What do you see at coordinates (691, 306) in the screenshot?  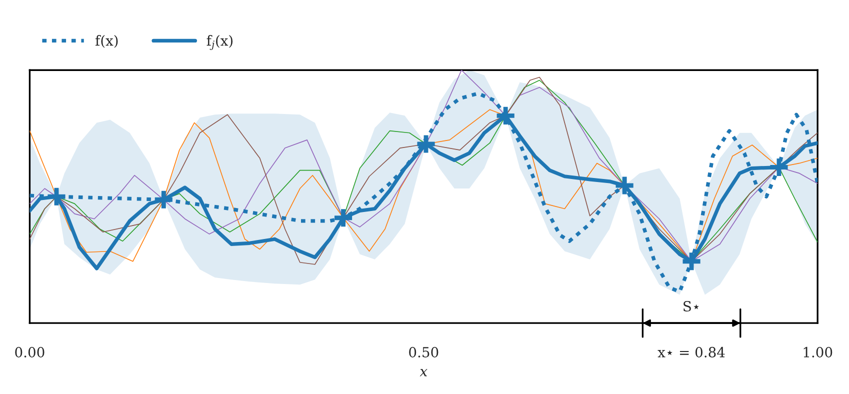 I see `annotation: S⋆` at bounding box center [691, 306].